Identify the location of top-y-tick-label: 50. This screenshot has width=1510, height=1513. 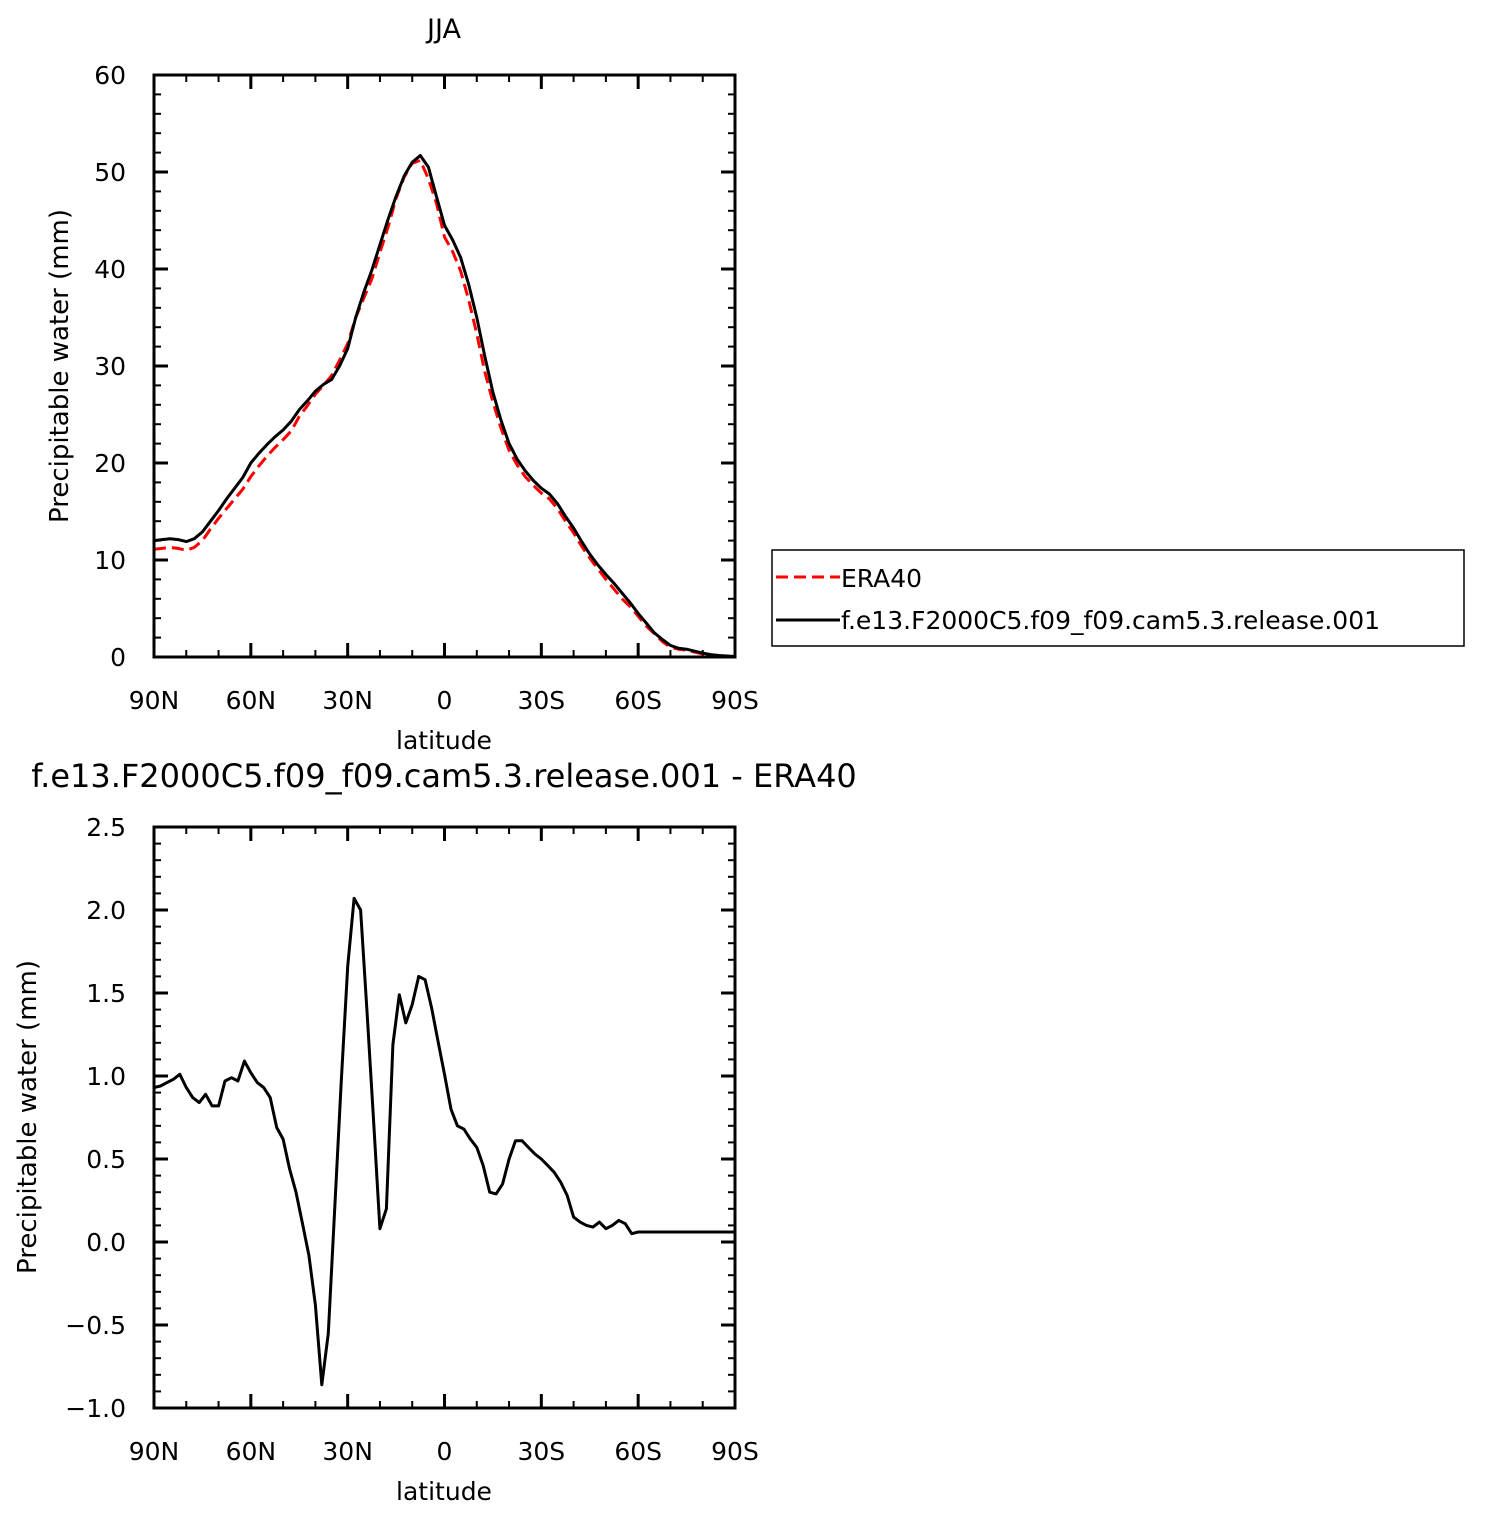
(110, 172).